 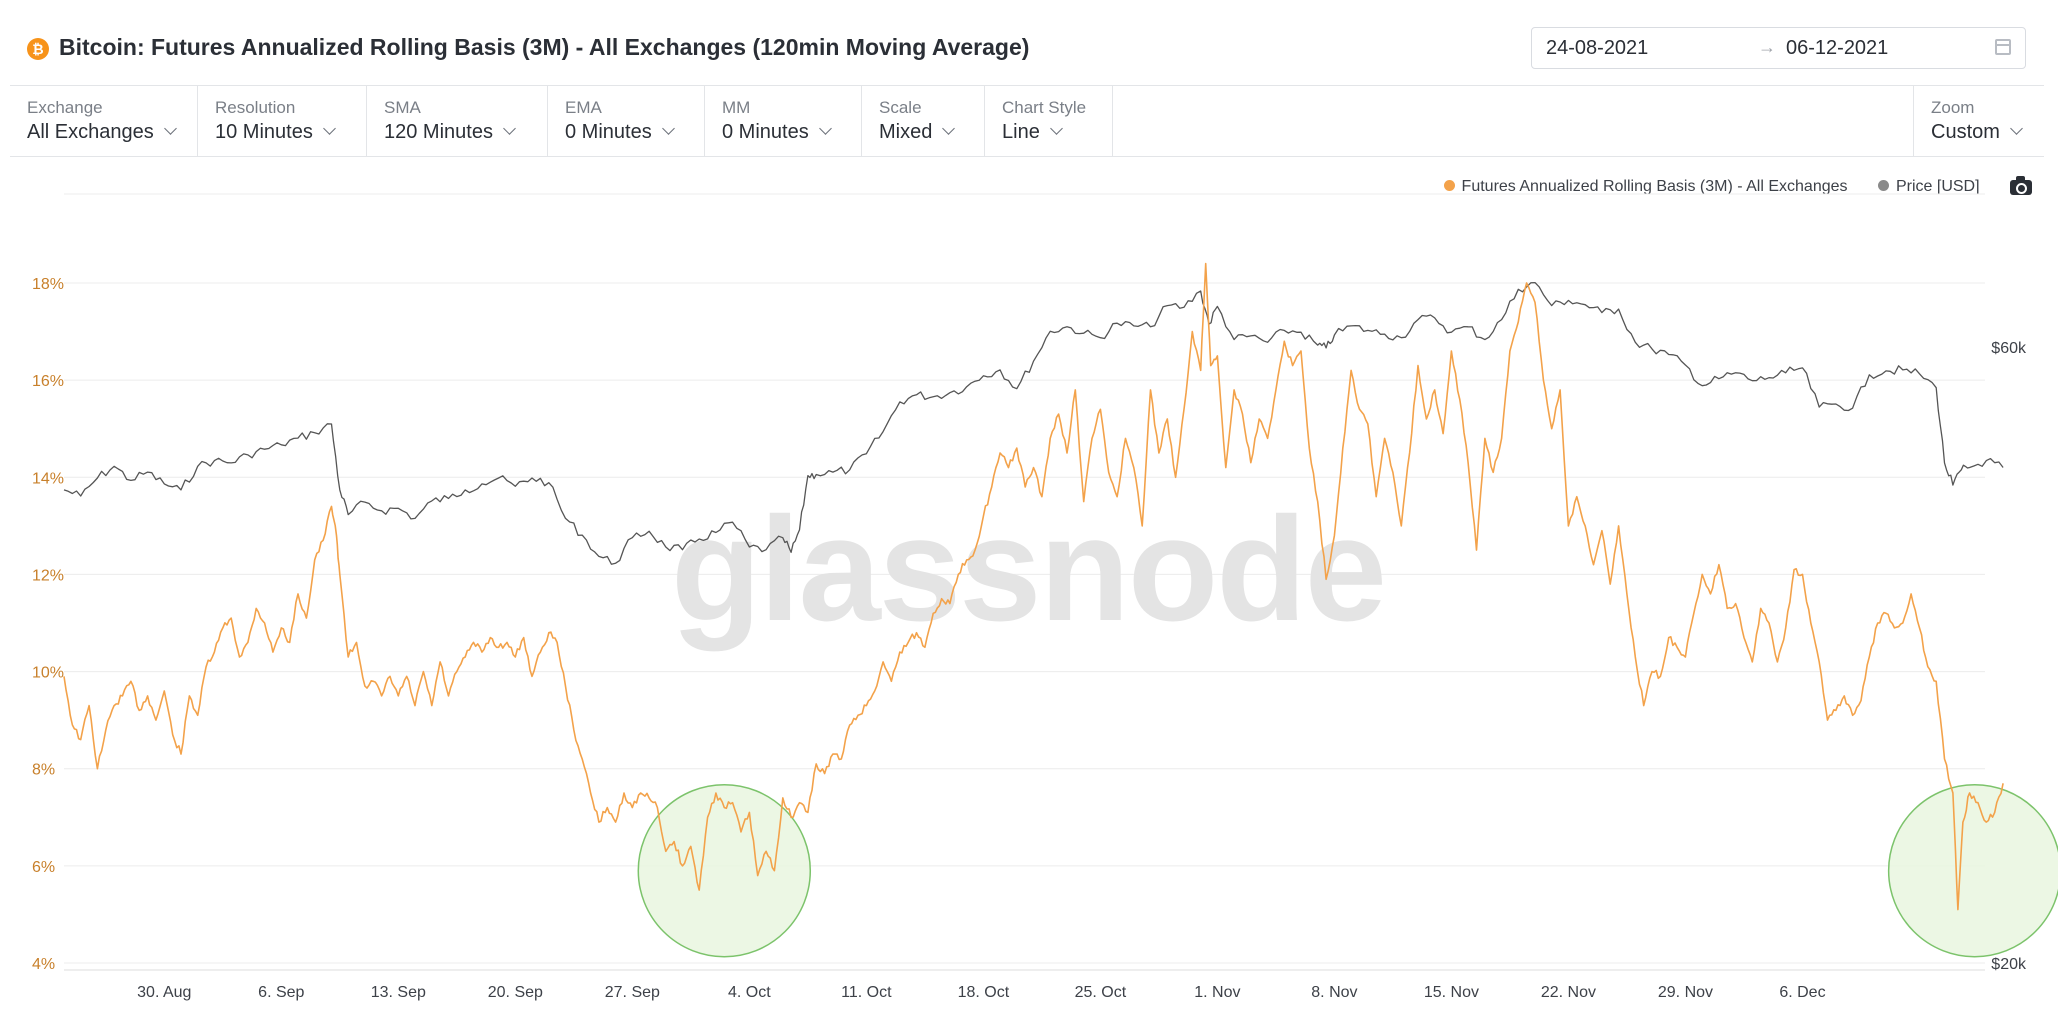 I want to click on chart-style-dropdown: Chart Style Line, so click(x=1049, y=121).